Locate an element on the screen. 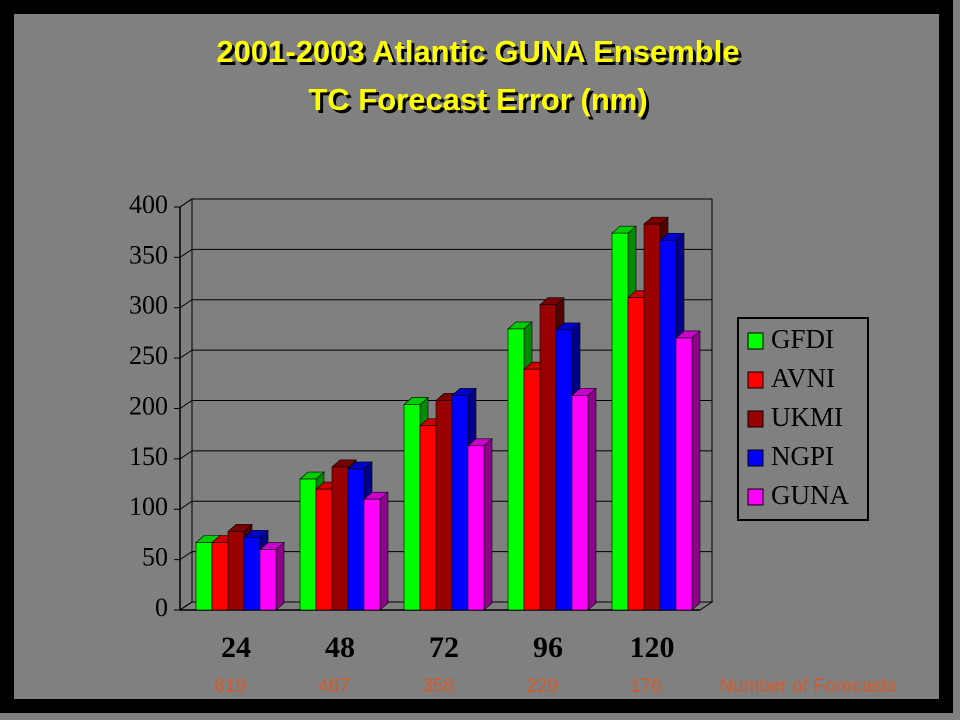  y-tick-label: 350 is located at coordinates (148, 254).